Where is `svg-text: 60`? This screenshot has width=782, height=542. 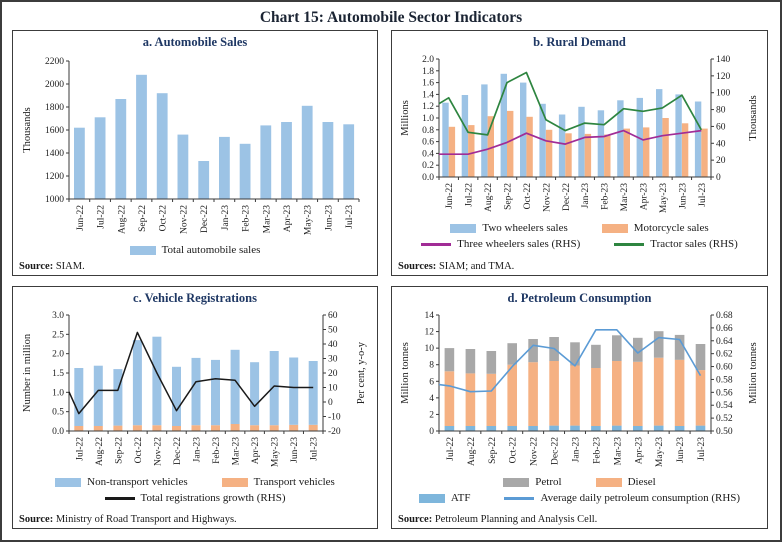 svg-text: 60 is located at coordinates (721, 127).